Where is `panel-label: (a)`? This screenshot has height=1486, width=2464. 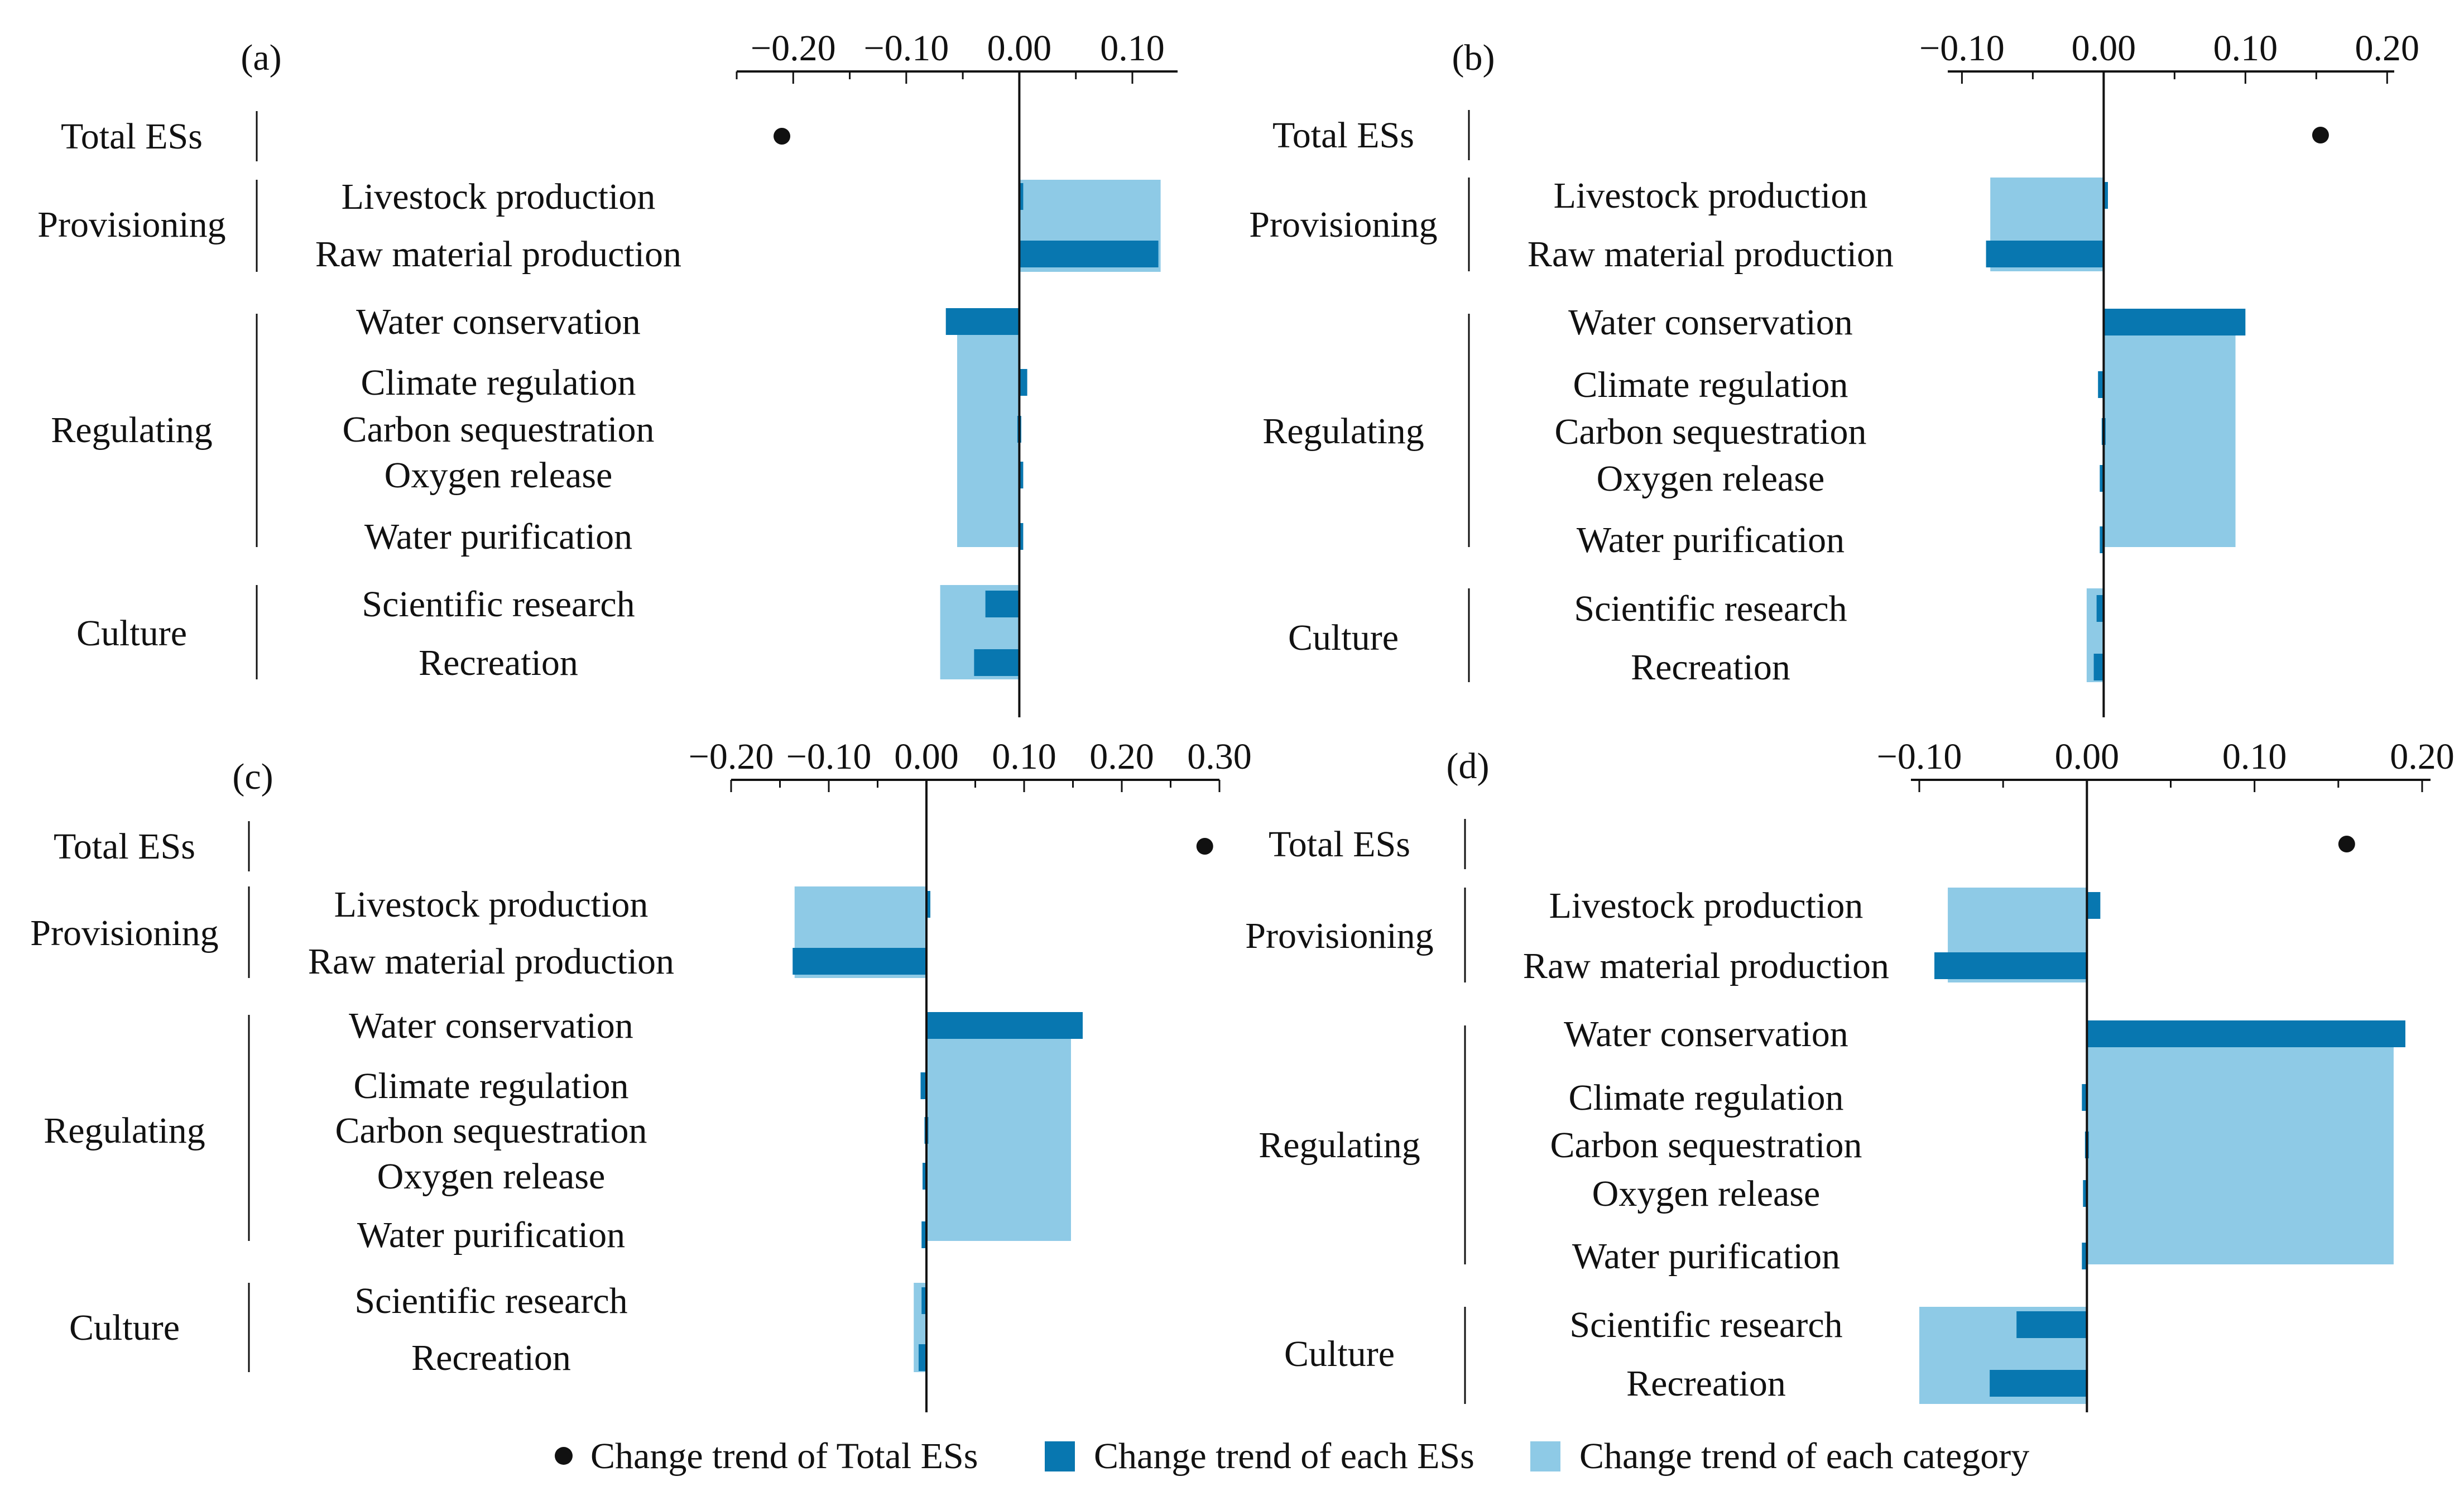
panel-label: (a) is located at coordinates (261, 57).